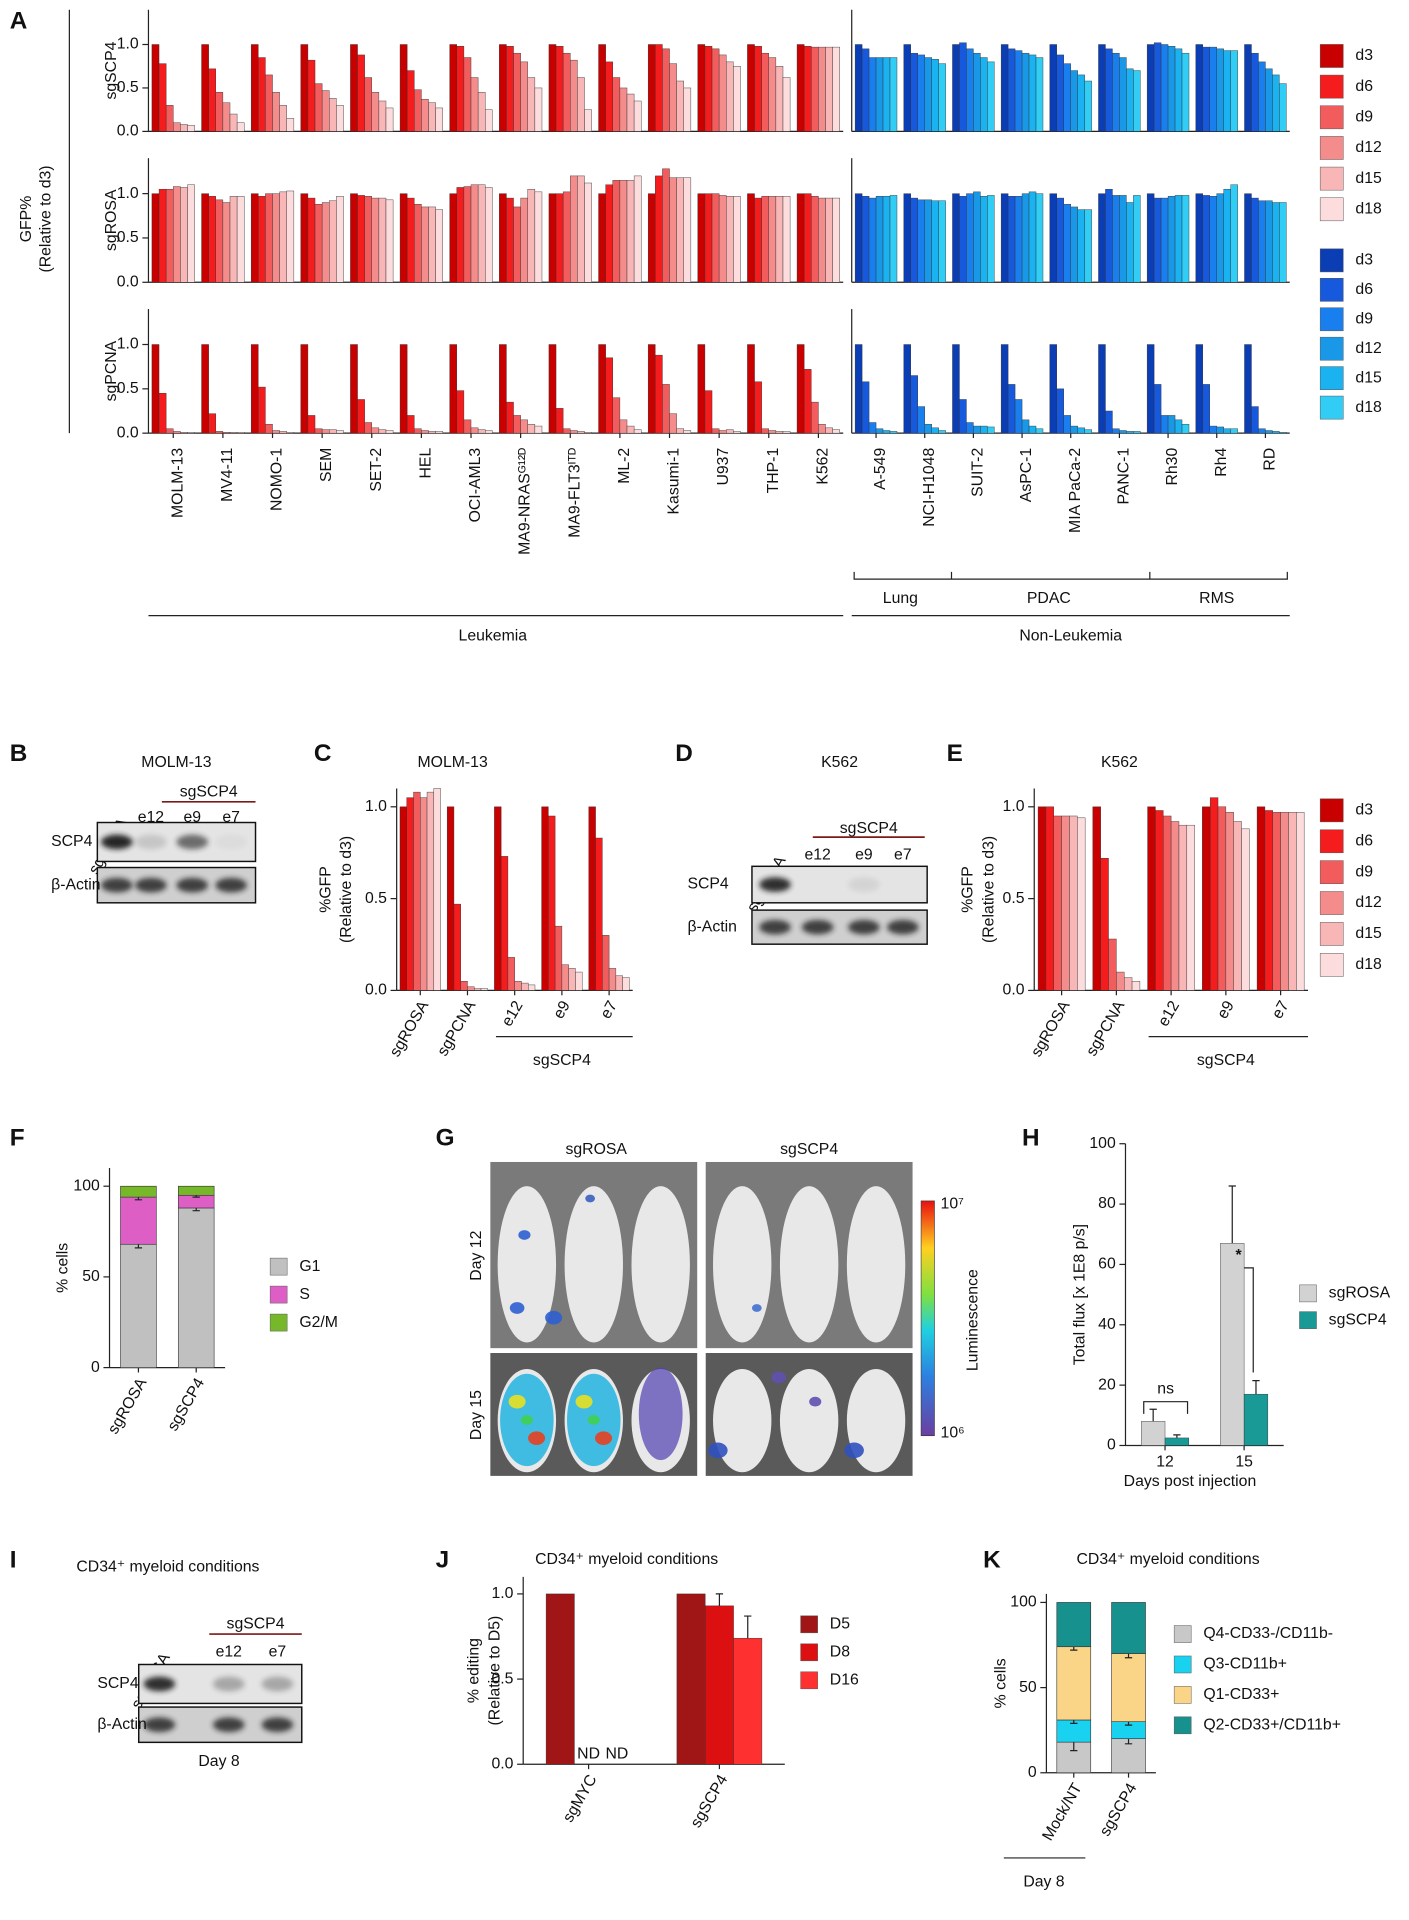 This screenshot has height=1920, width=1409. Describe the element at coordinates (476, 1415) in the screenshot. I see `row-label: Day 15` at that location.